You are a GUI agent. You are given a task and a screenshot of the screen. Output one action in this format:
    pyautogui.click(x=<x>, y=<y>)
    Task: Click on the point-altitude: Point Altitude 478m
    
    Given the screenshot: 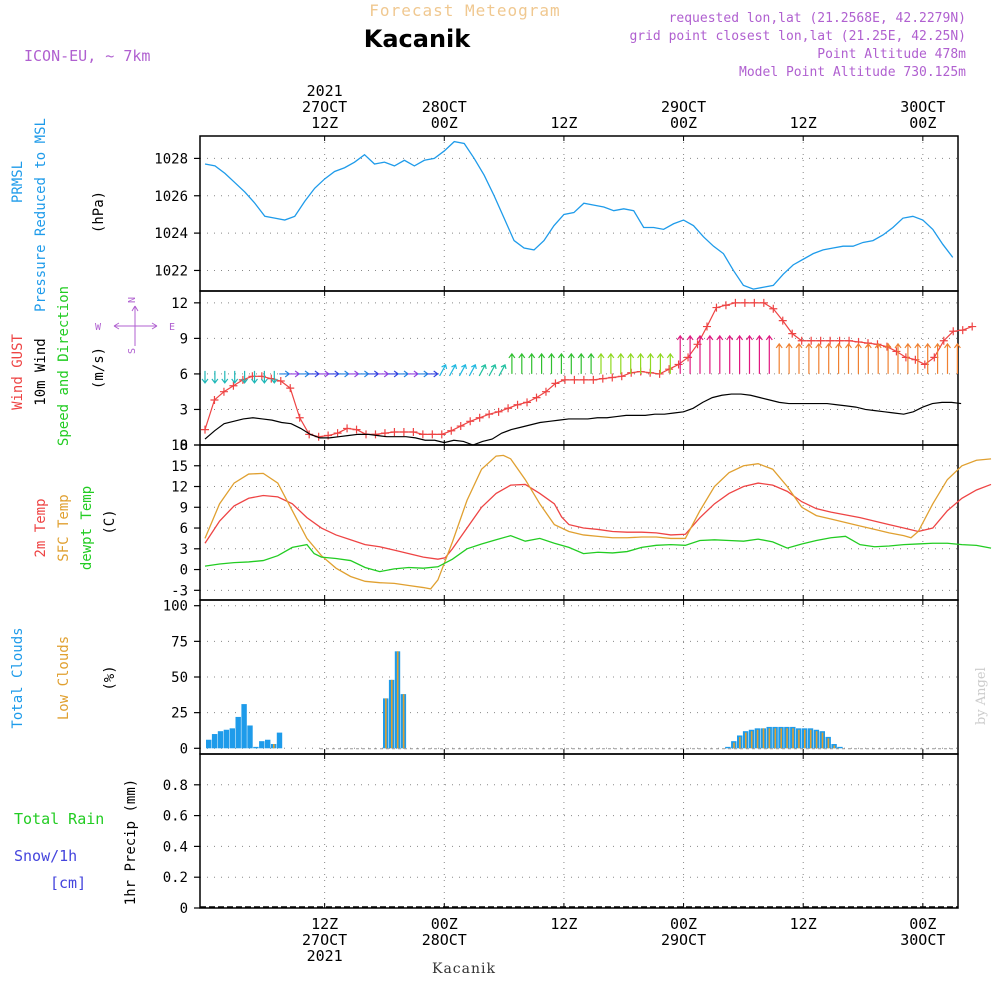 What is the action you would take?
    pyautogui.click(x=891, y=54)
    